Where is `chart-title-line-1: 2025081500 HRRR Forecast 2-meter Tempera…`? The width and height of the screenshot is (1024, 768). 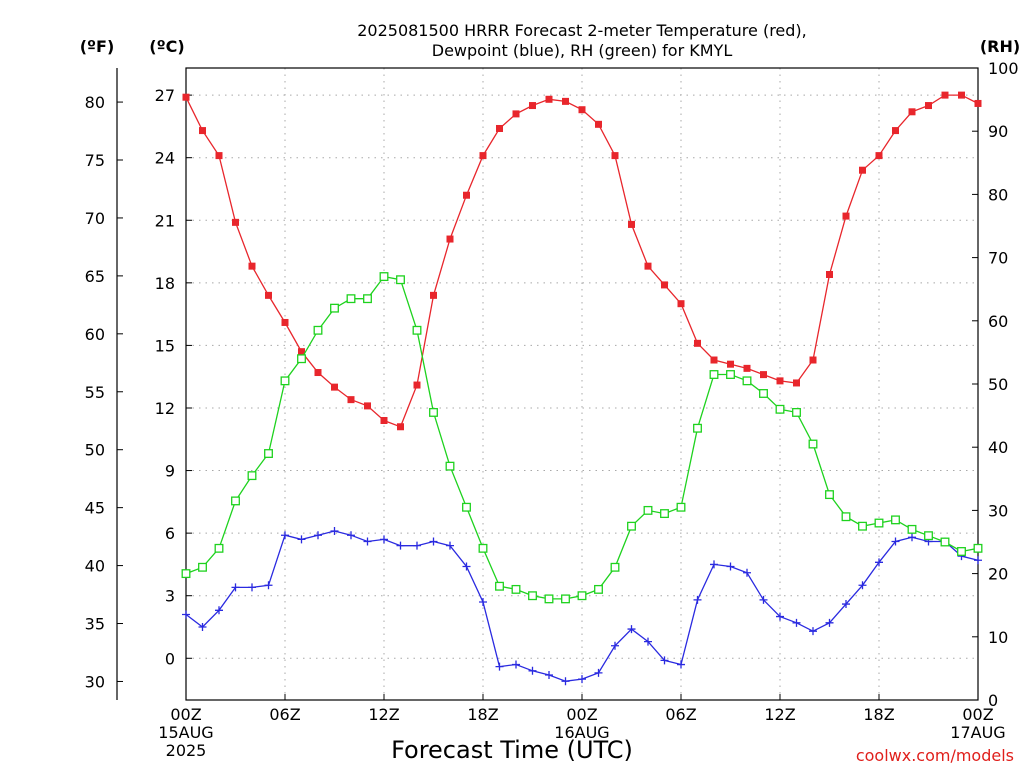 chart-title-line-1: 2025081500 HRRR Forecast 2-meter Tempera… is located at coordinates (582, 30).